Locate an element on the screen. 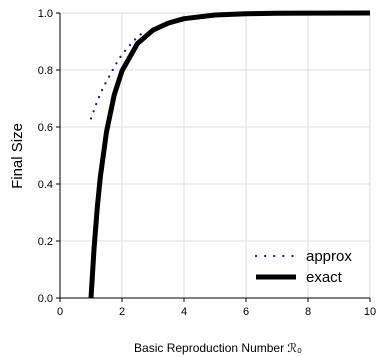 The image size is (378, 357). x-tick-label: 2 is located at coordinates (122, 312).